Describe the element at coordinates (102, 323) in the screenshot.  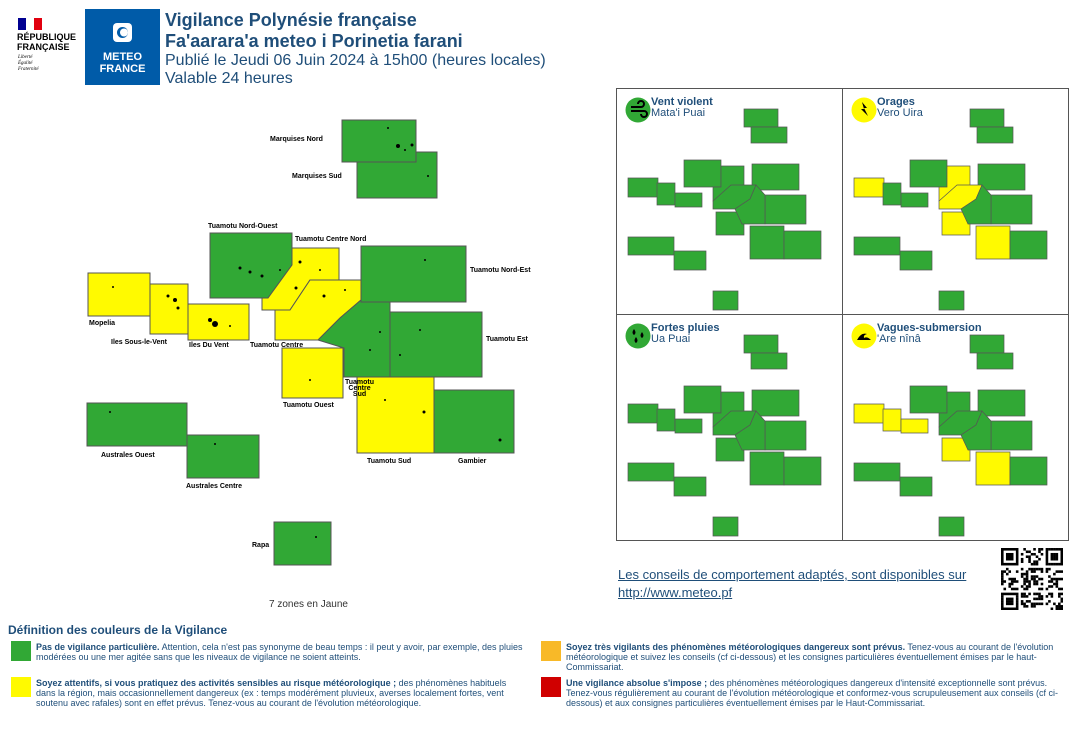
I see `label-mopelia: Mopelia` at that location.